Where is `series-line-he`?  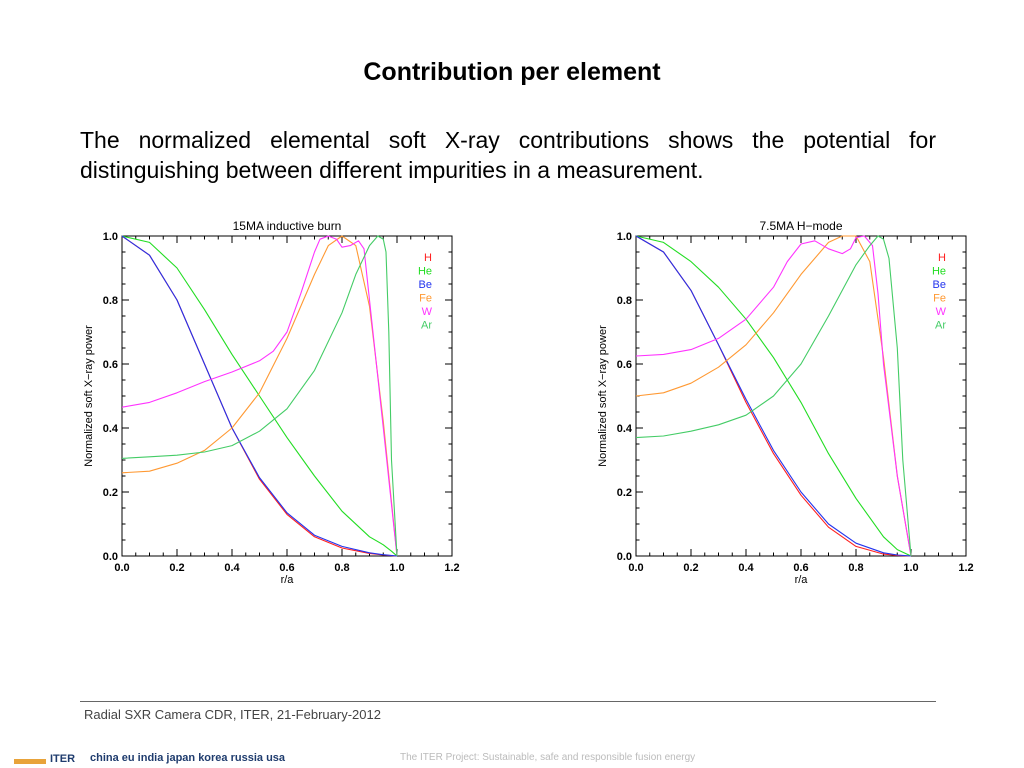 series-line-he is located at coordinates (259, 396).